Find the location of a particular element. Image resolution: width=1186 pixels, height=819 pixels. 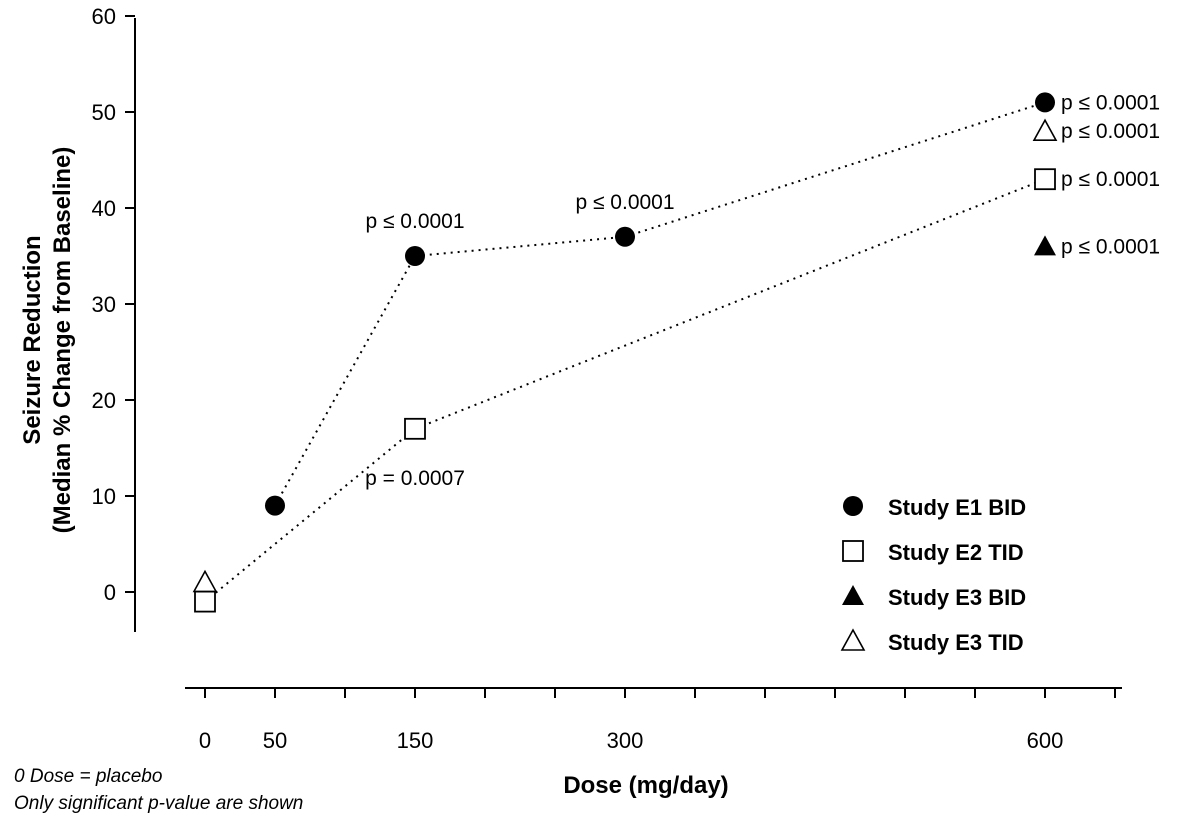

p-value-label: p = 0.0007 is located at coordinates (415, 478).